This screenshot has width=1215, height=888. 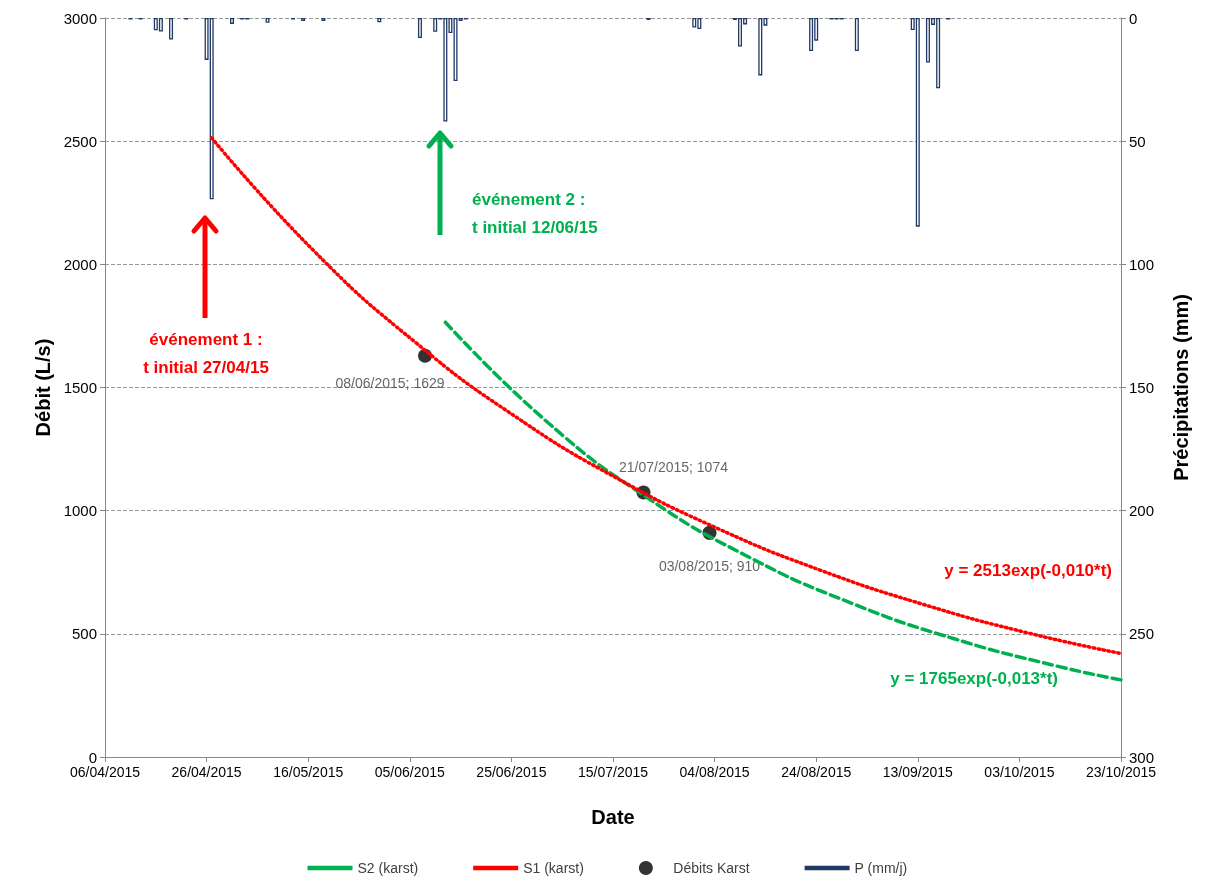 What do you see at coordinates (1142, 387) in the screenshot?
I see `y2-tick-label: 150` at bounding box center [1142, 387].